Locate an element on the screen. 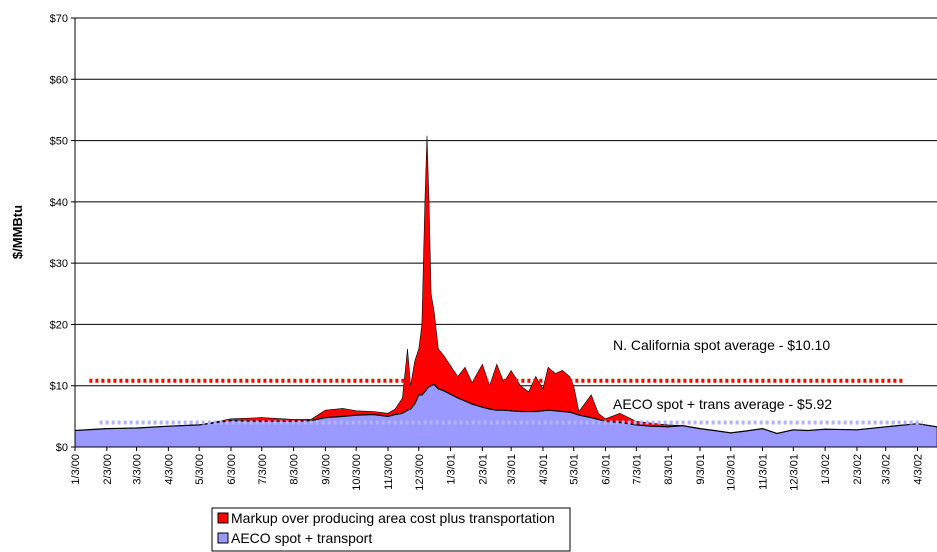  x-tick-label: 5/3/01 is located at coordinates (575, 469).